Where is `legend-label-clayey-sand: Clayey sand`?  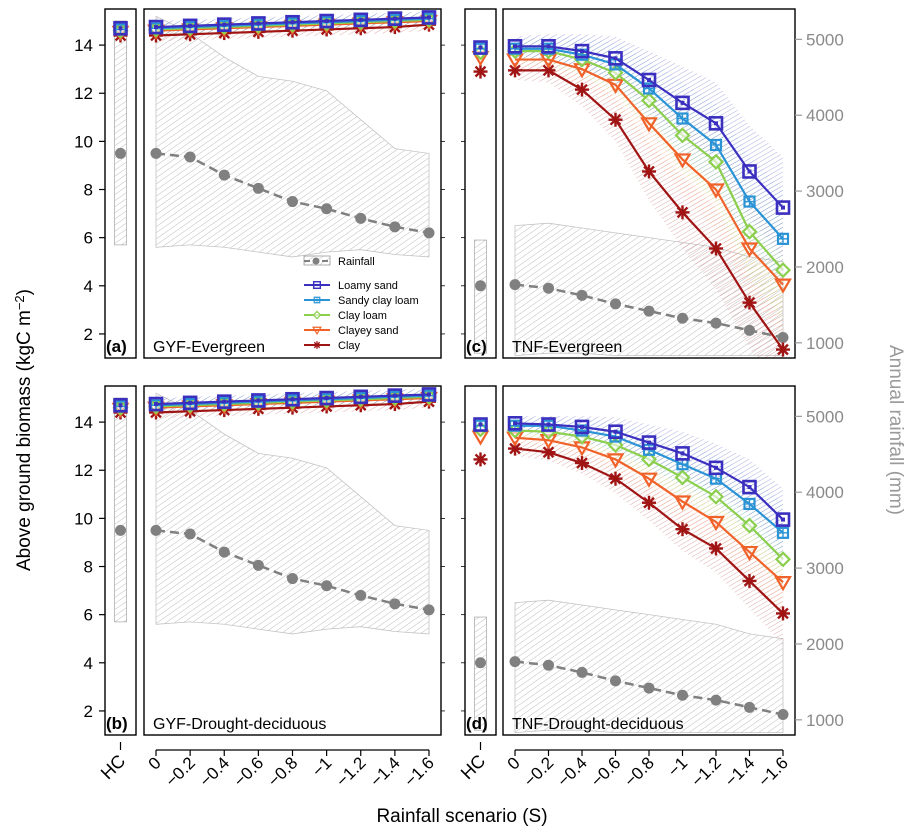 legend-label-clayey-sand: Clayey sand is located at coordinates (368, 331).